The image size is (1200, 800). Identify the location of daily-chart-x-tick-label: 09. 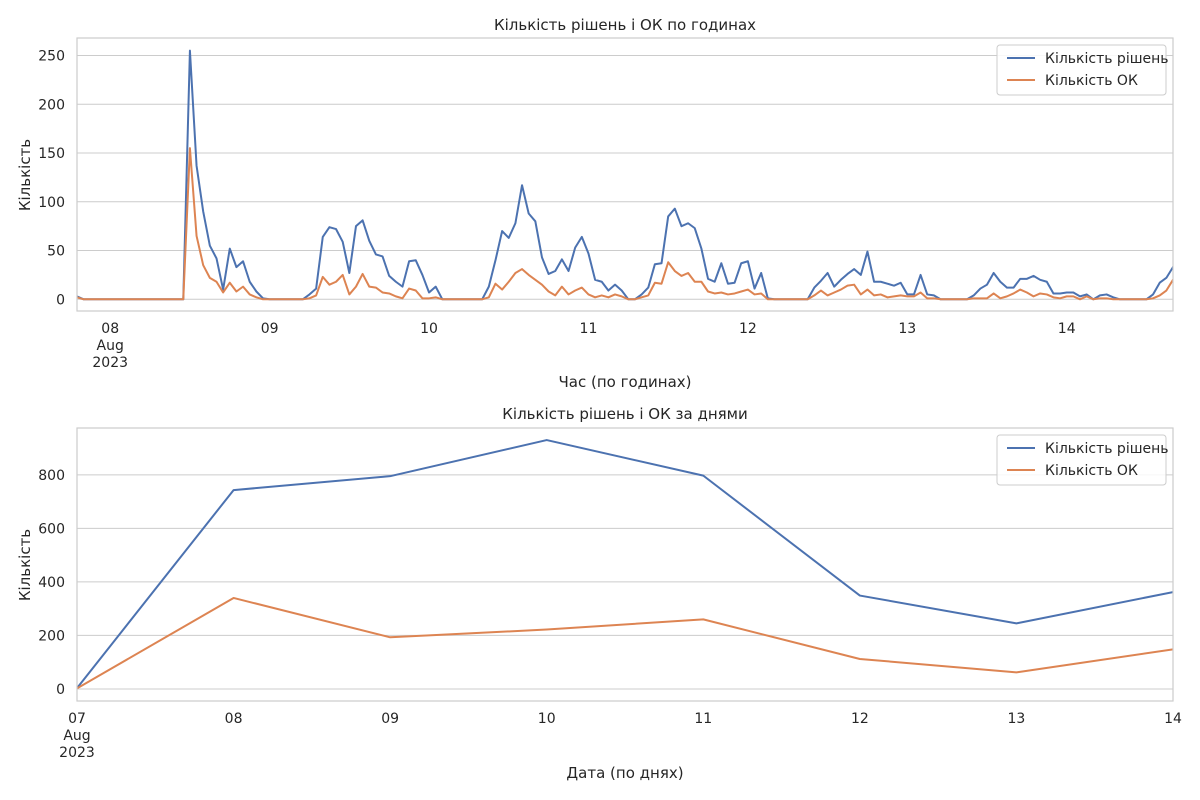
(390, 719).